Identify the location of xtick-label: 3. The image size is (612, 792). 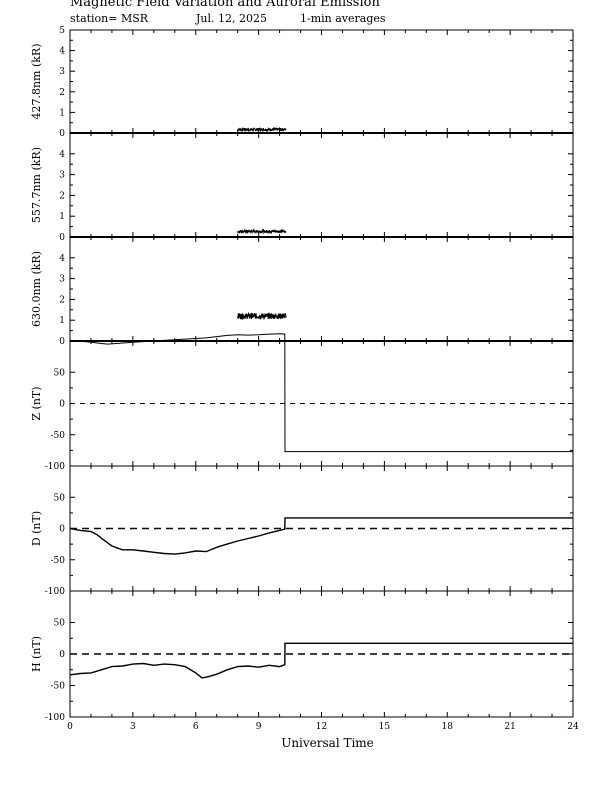
(133, 727).